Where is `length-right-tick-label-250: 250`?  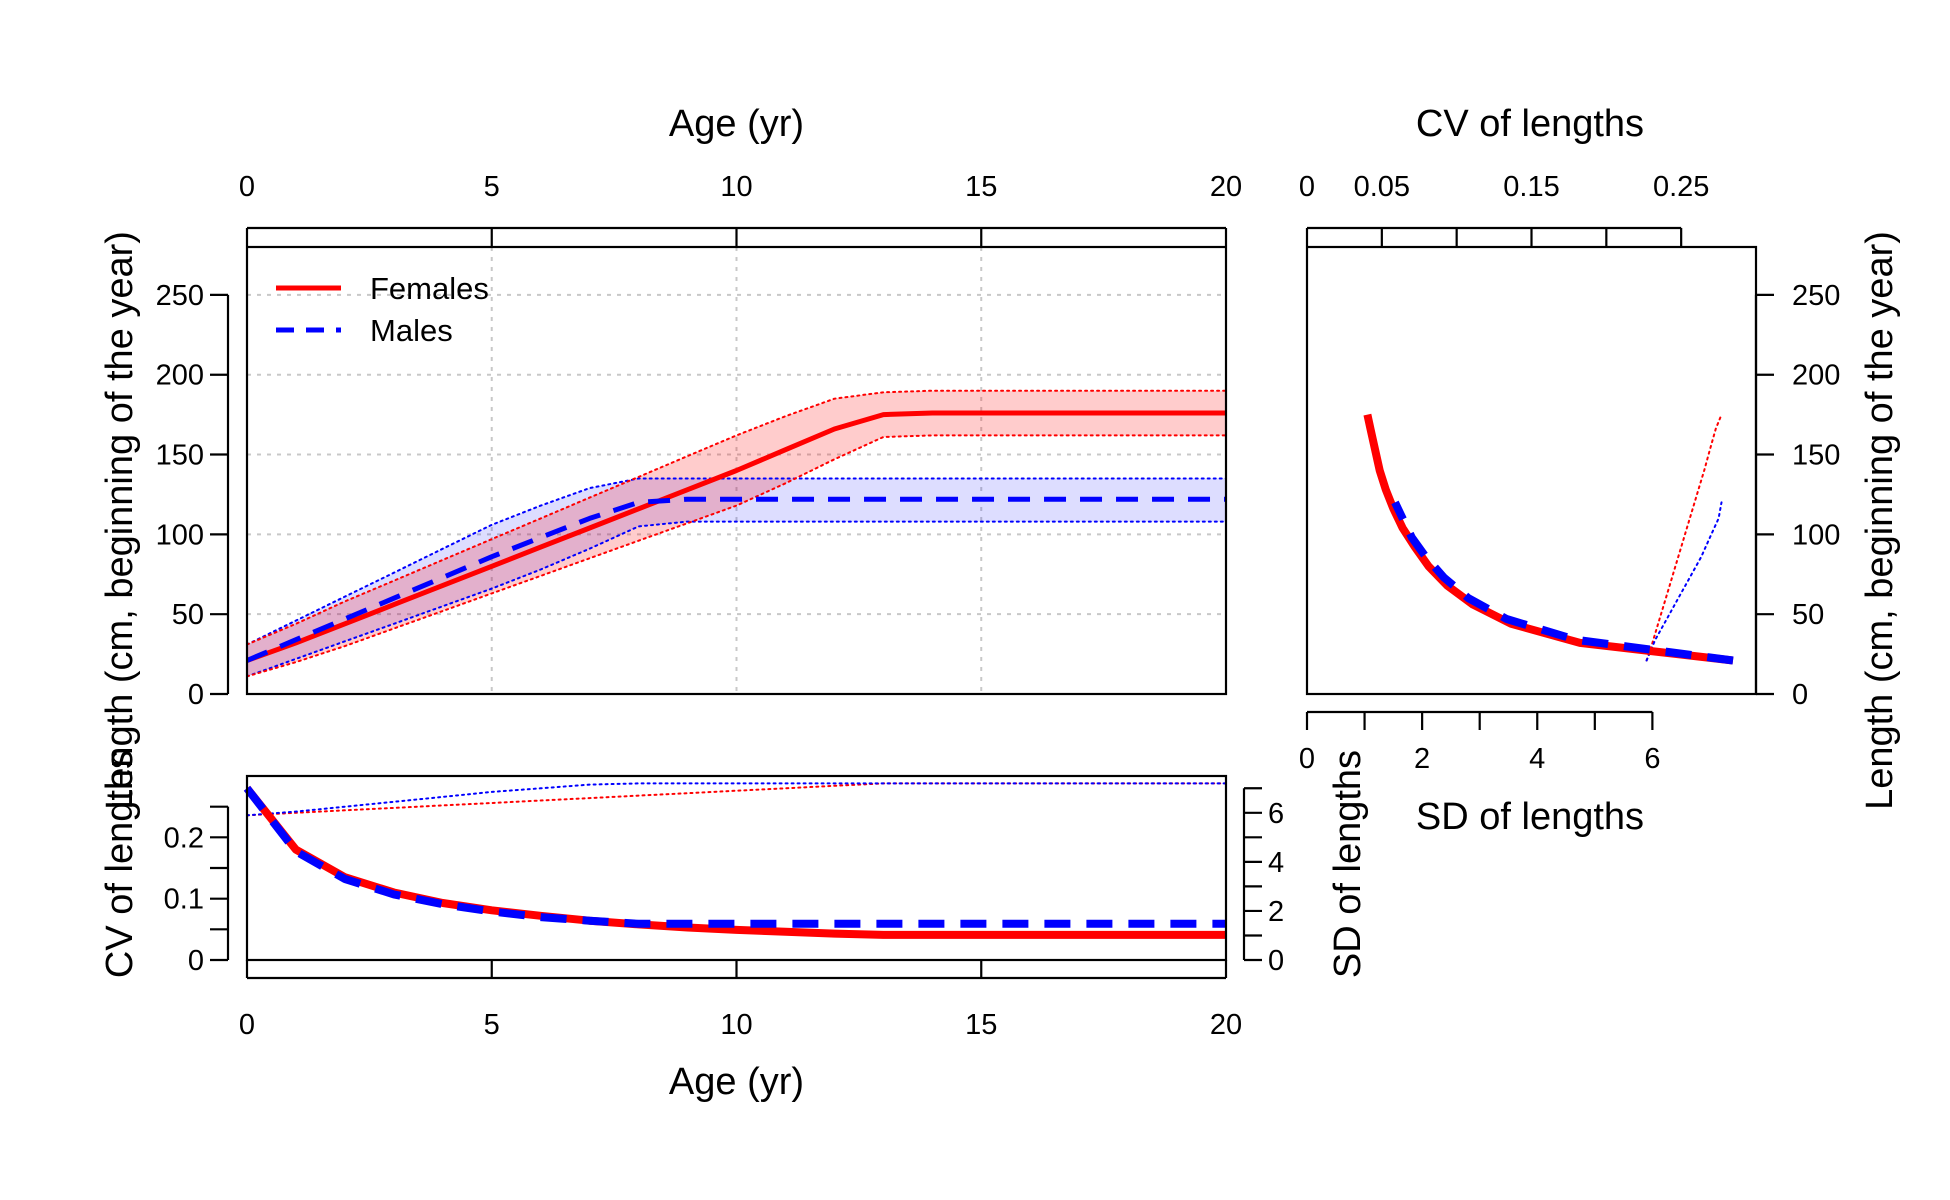 length-right-tick-label-250: 250 is located at coordinates (1816, 296).